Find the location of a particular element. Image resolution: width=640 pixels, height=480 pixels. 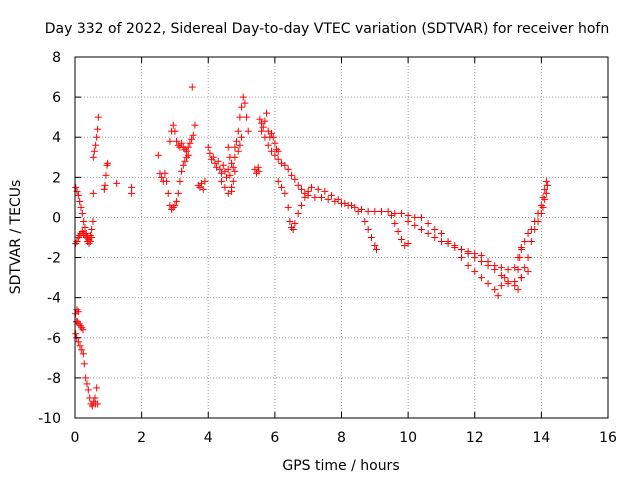

y-tick-label: 4 is located at coordinates (56, 138).